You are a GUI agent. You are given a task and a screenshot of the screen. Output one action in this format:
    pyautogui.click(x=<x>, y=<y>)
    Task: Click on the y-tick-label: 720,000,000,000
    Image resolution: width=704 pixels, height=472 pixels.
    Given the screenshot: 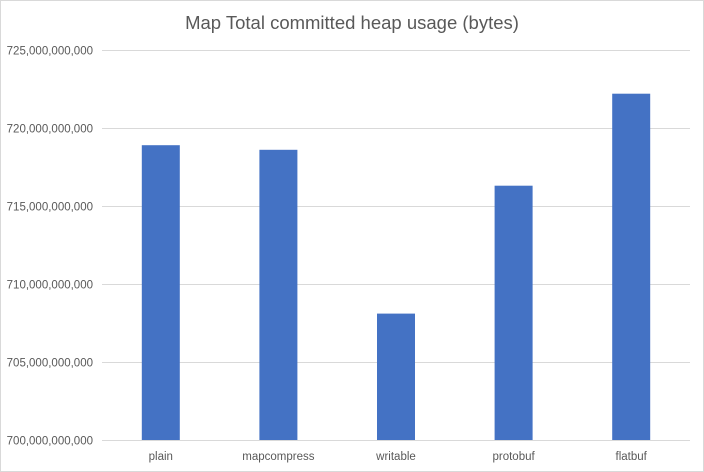 What is the action you would take?
    pyautogui.click(x=50, y=130)
    